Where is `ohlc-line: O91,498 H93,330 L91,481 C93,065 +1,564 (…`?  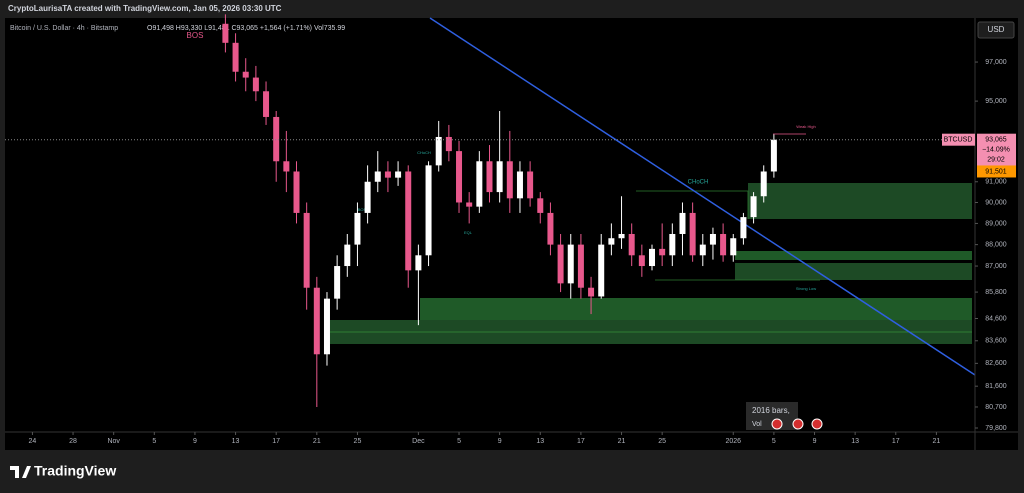
ohlc-line: O91,498 H93,330 L91,481 C93,065 +1,564 (… is located at coordinates (246, 28).